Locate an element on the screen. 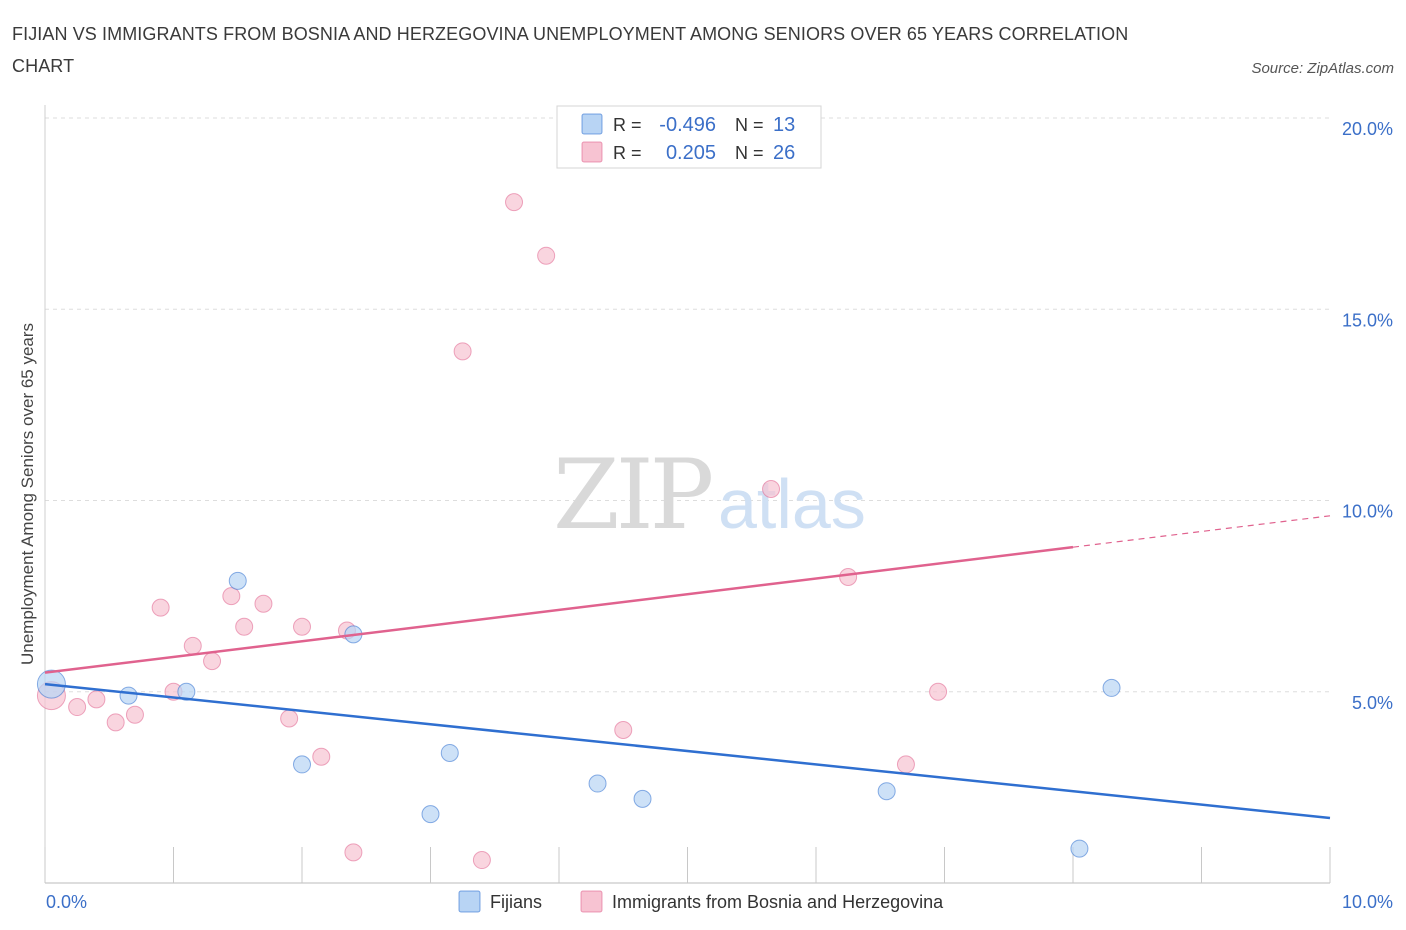 The height and width of the screenshot is (930, 1406). stats-n-value: 26 is located at coordinates (784, 153).